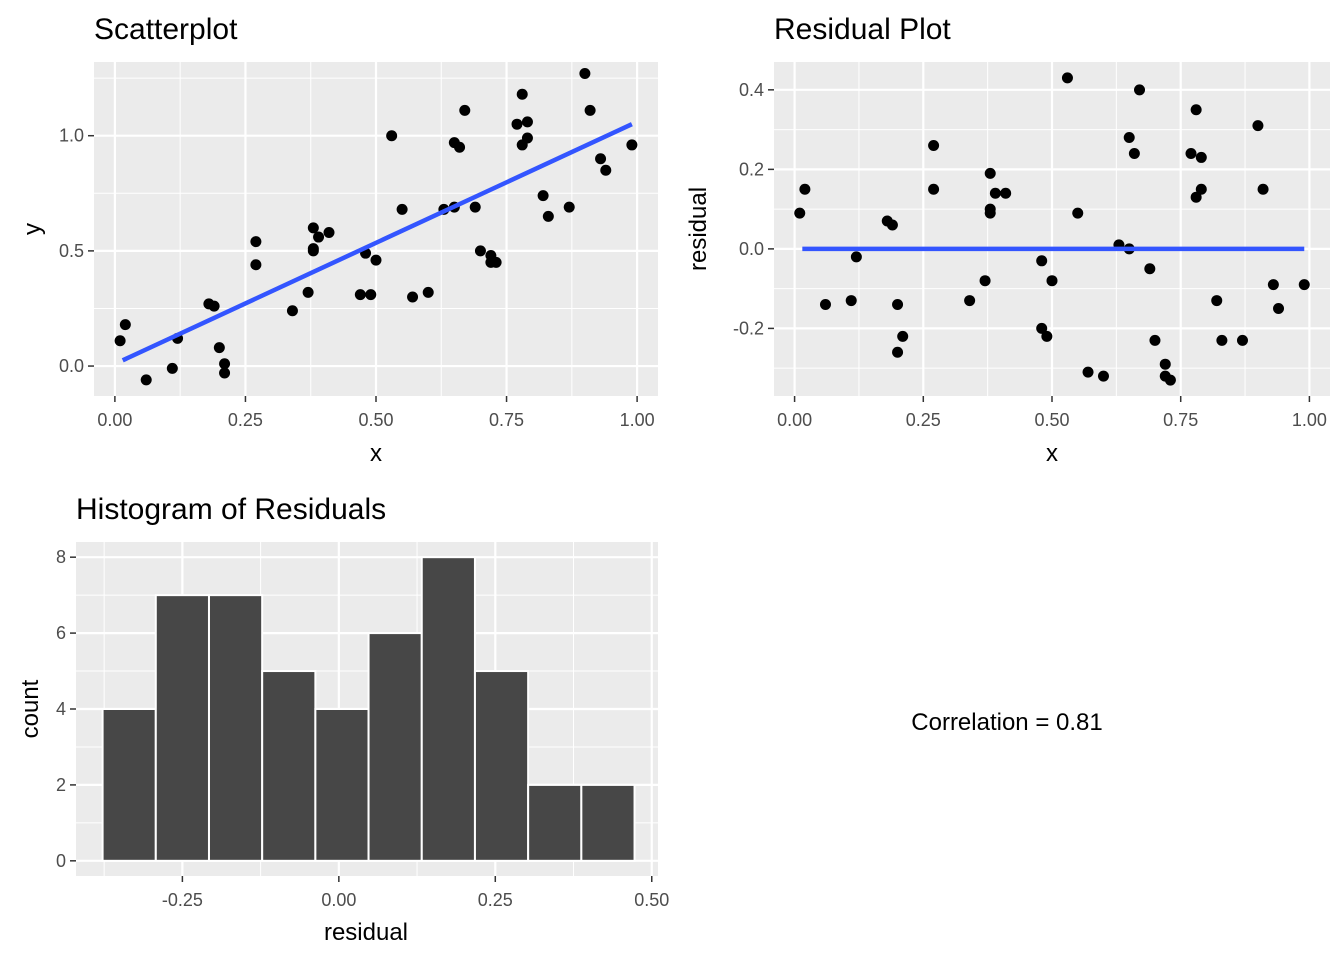  Describe the element at coordinates (637, 420) in the screenshot. I see `scatterplot-x-tick-label: 1.00` at that location.